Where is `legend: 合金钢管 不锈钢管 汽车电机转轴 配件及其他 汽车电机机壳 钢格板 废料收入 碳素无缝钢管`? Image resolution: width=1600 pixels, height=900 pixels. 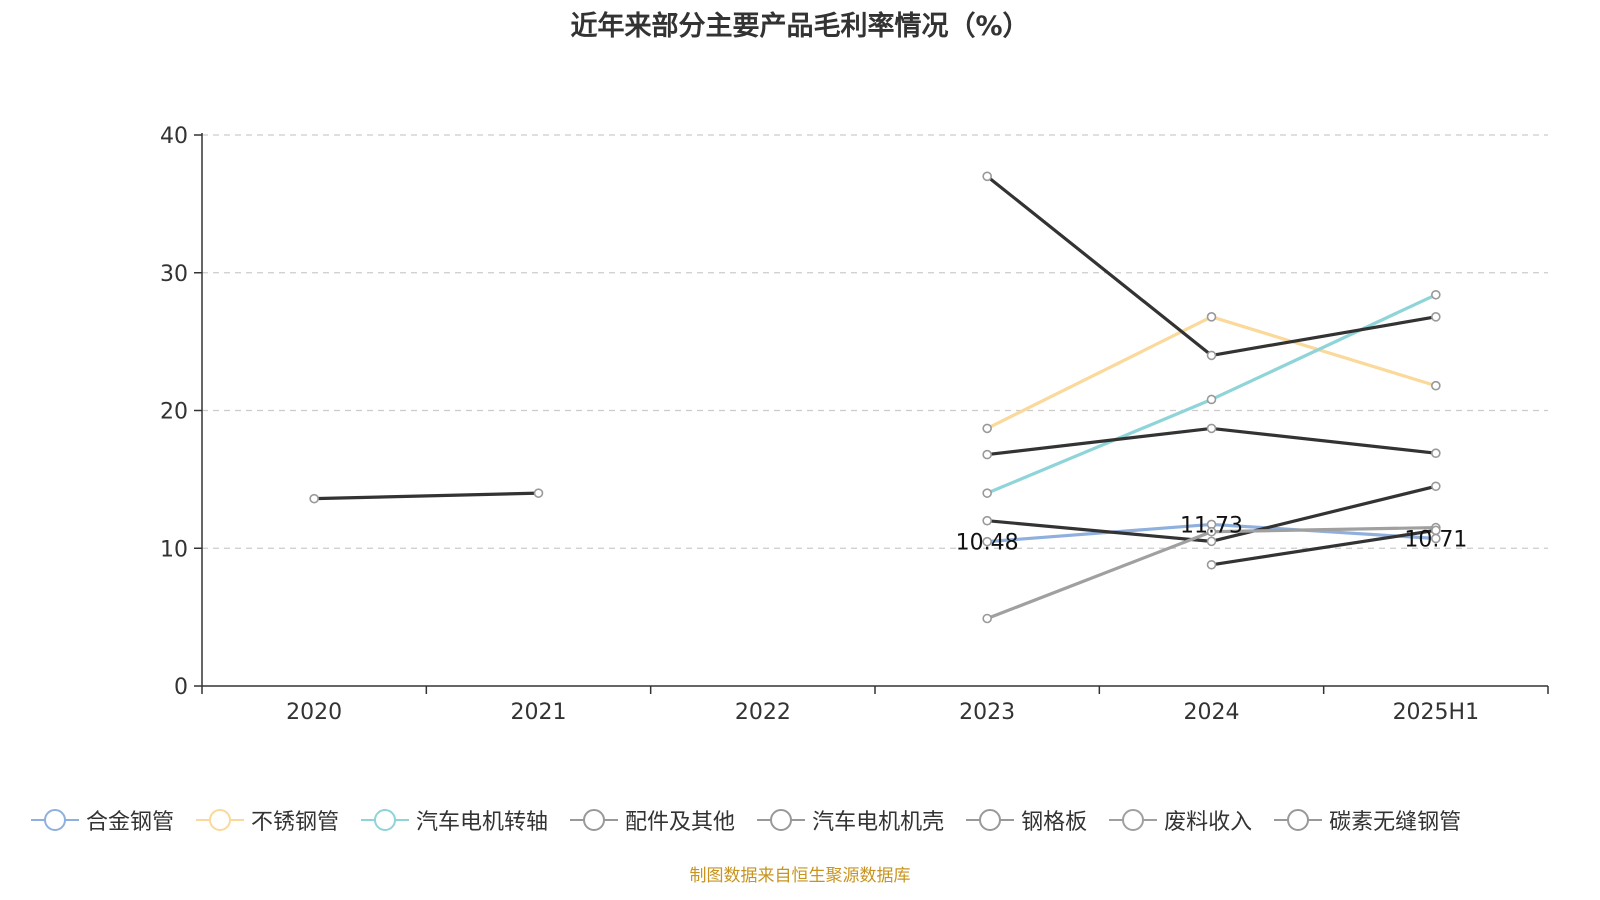 legend: 合金钢管 不锈钢管 汽车电机转轴 配件及其他 汽车电机机壳 钢格板 废料收入 碳素无缝钢管 is located at coordinates (810, 820).